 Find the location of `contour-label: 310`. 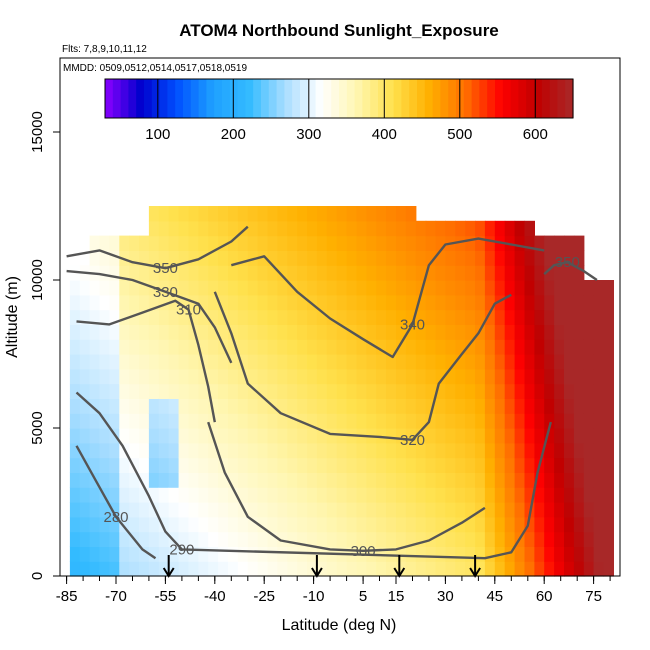

contour-label: 310 is located at coordinates (188, 310).